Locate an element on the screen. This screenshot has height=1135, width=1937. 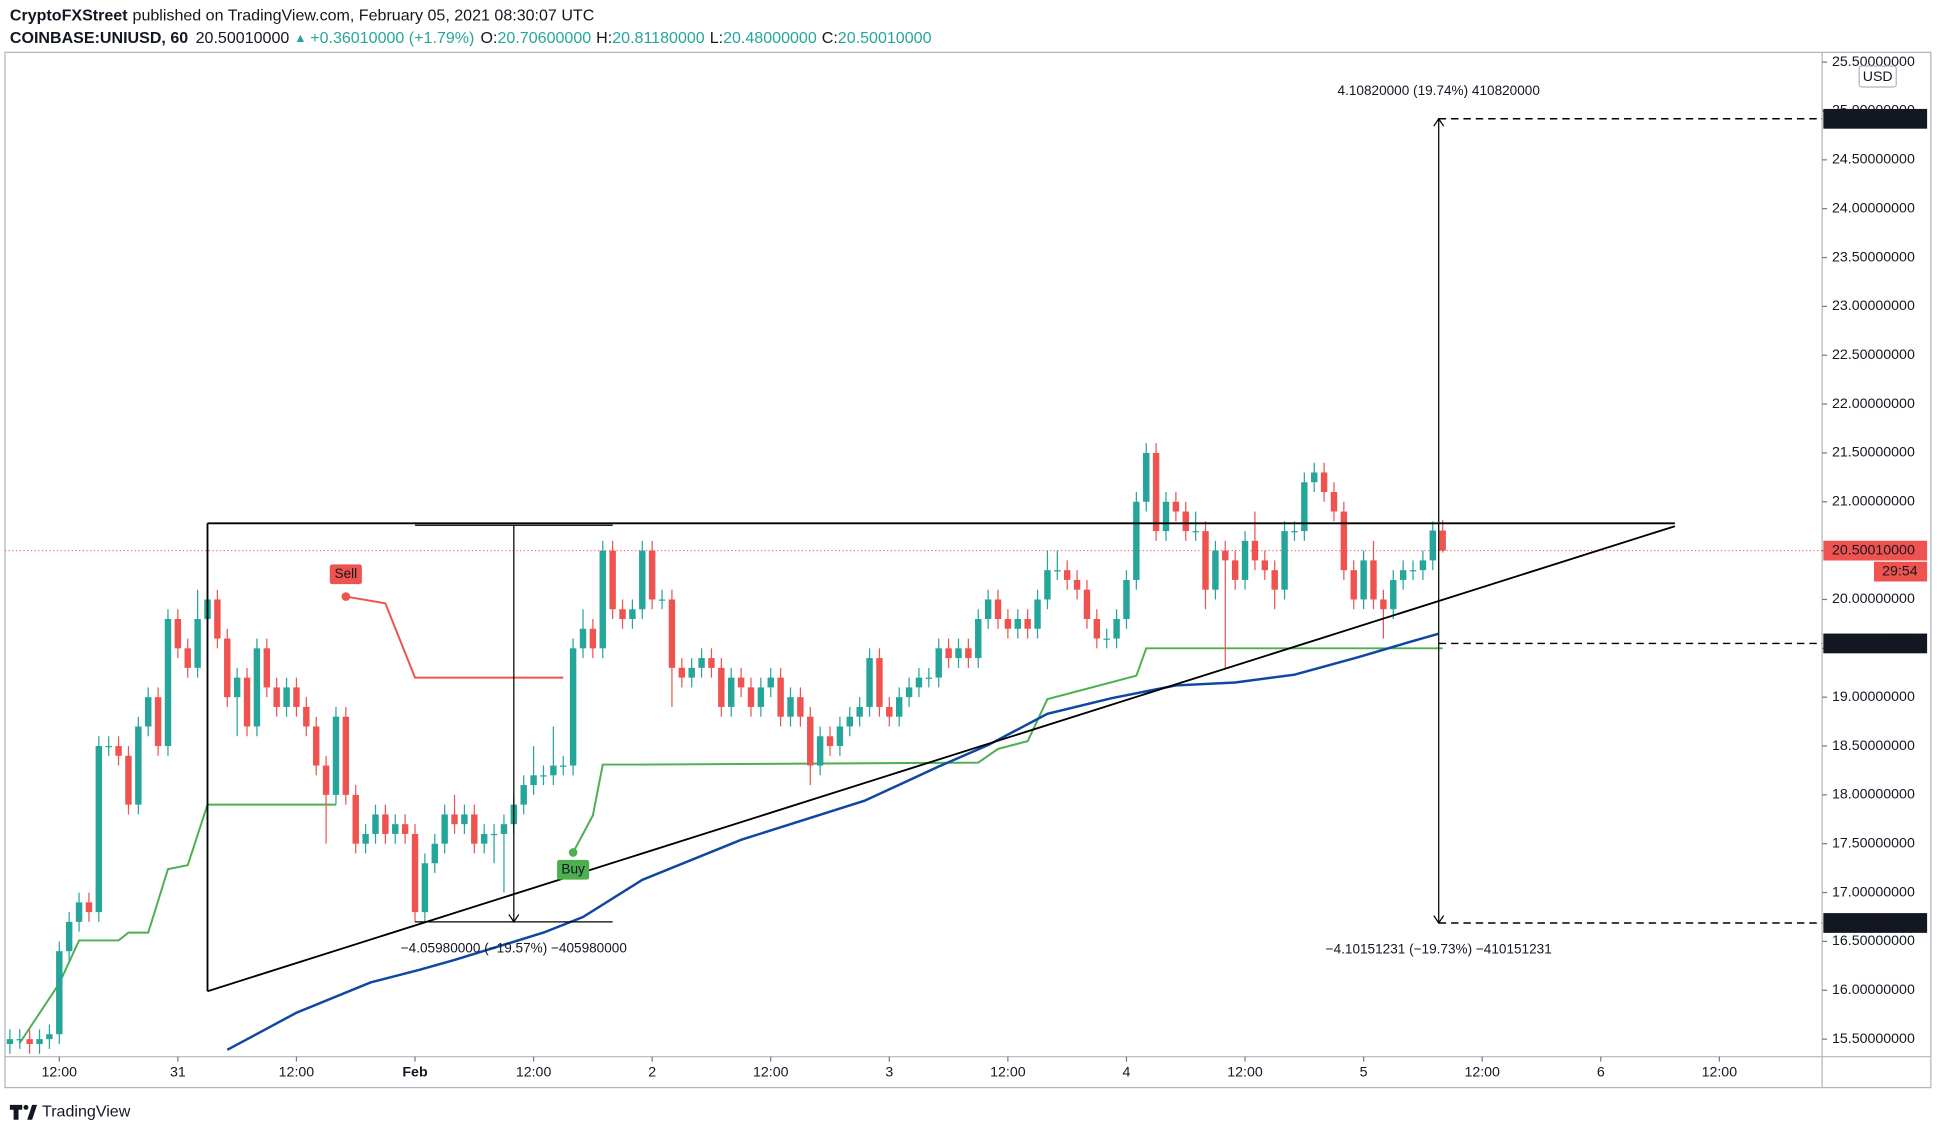
x-tick-label: Feb is located at coordinates (415, 1073).